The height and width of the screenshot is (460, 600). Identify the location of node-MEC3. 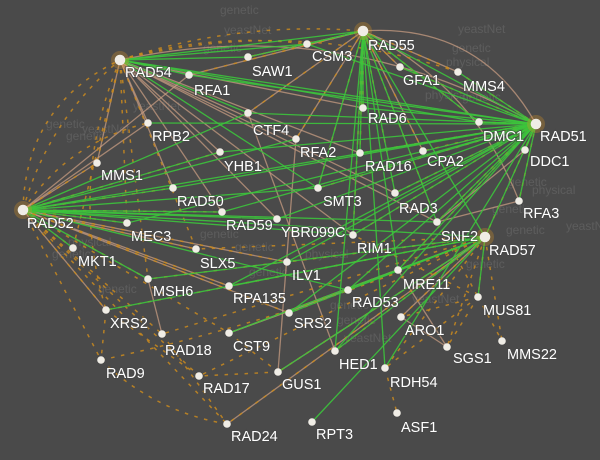
(127, 223).